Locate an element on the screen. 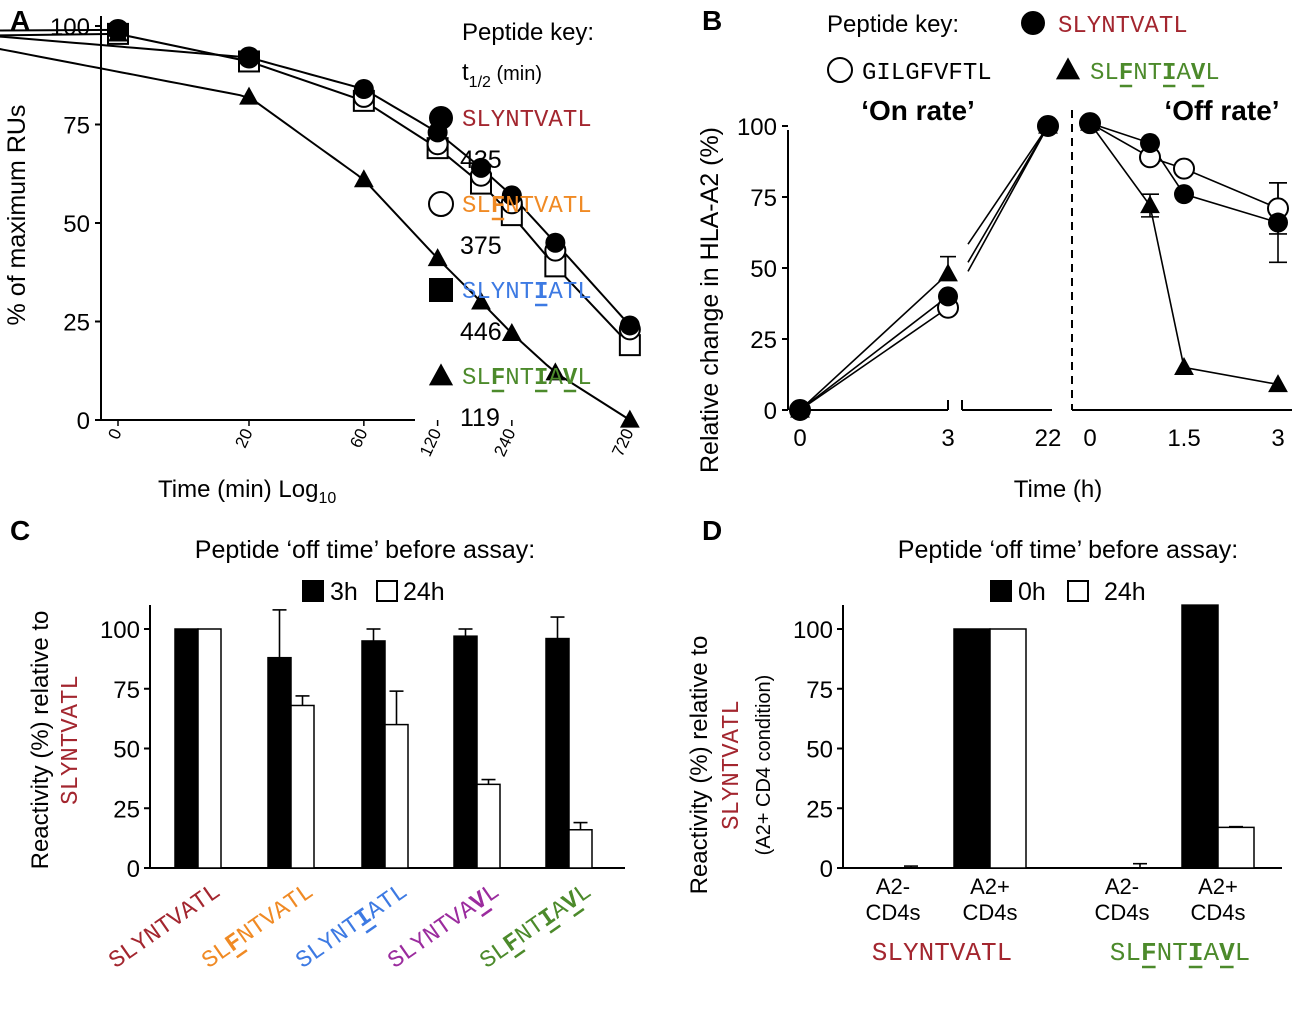  on-rate-label: ‘On rate’ is located at coordinates (918, 110).